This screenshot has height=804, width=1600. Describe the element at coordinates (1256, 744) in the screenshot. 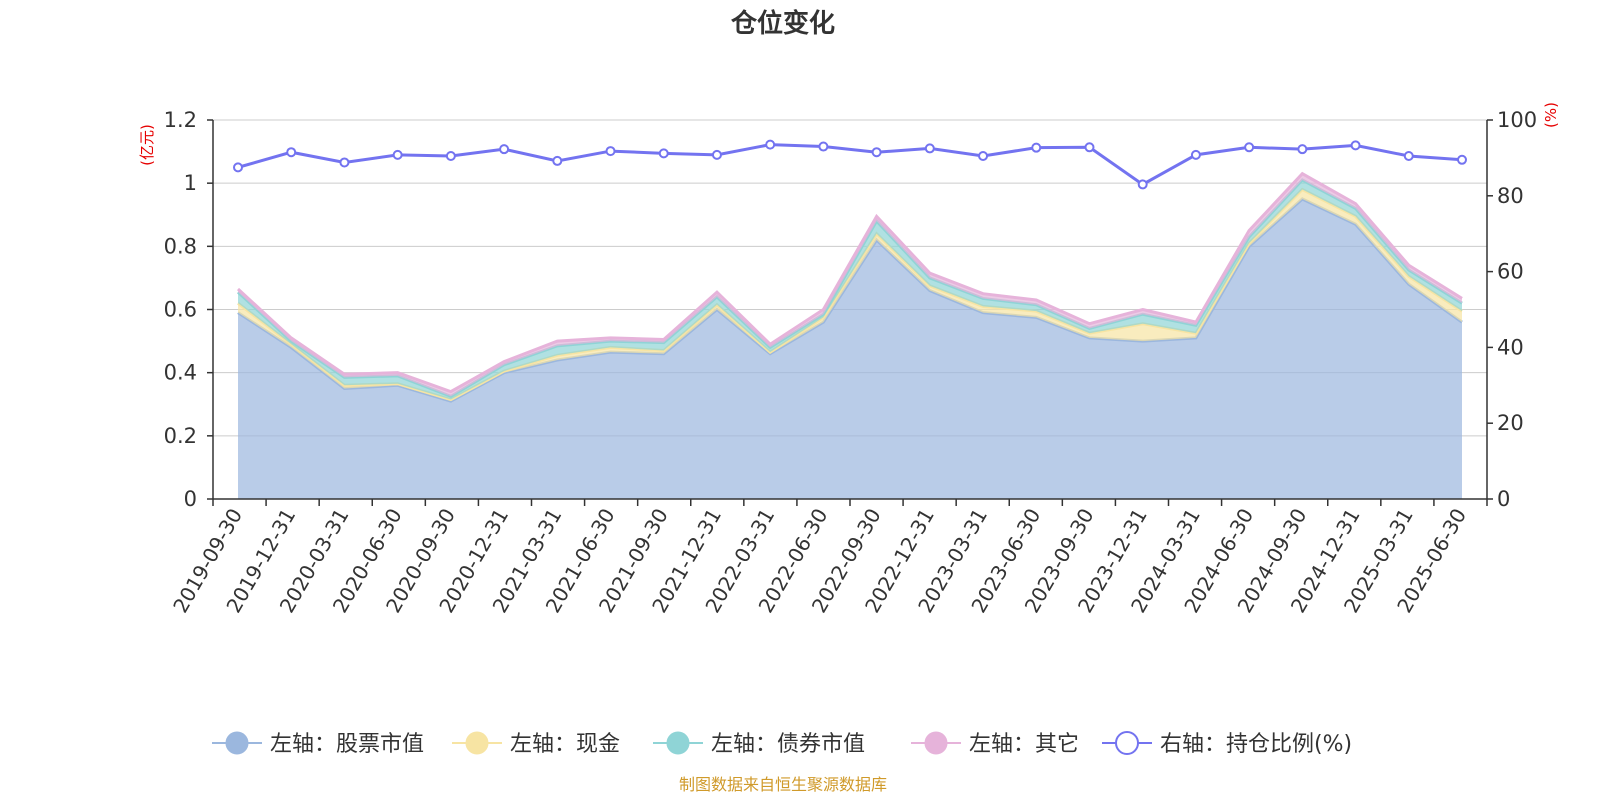

I see `legend-label: 右轴：持仓比例(%)` at that location.